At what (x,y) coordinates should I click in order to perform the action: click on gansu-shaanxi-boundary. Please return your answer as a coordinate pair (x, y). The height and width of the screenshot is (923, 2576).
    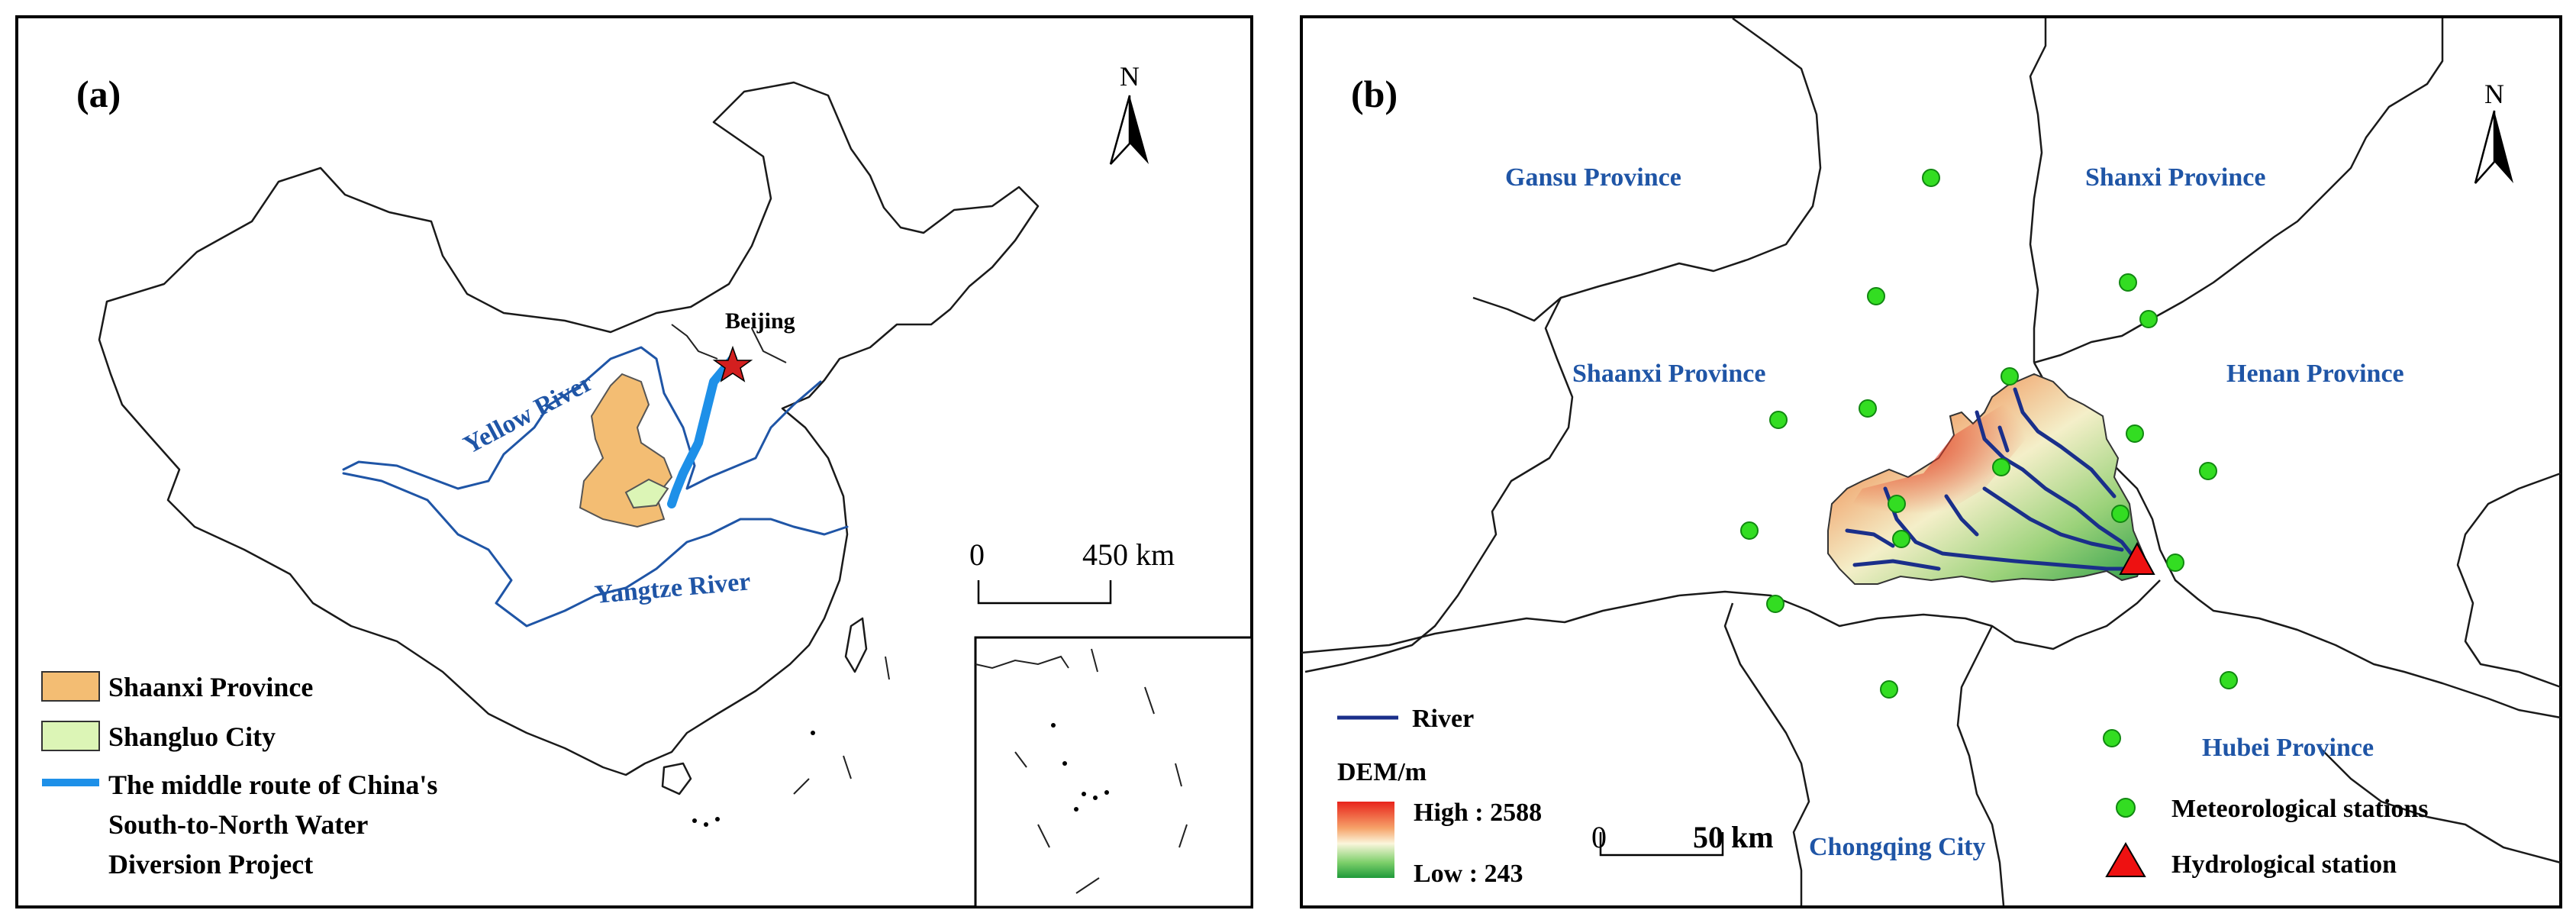
    Looking at the image, I should click on (1563, 345).